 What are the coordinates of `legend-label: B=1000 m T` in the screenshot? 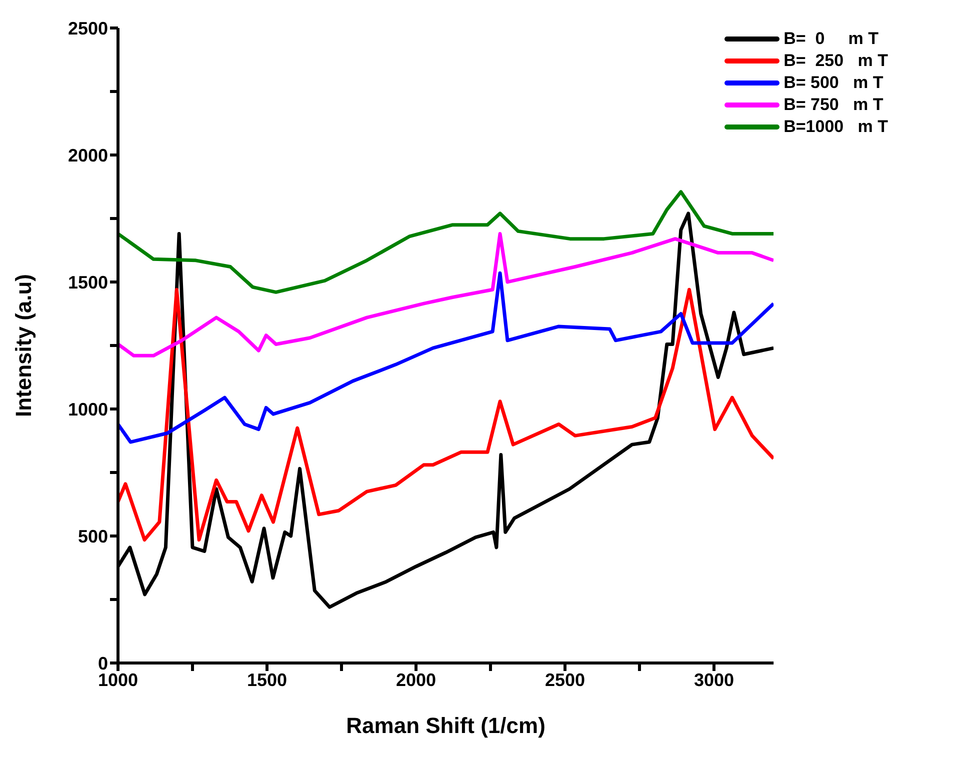 It's located at (836, 127).